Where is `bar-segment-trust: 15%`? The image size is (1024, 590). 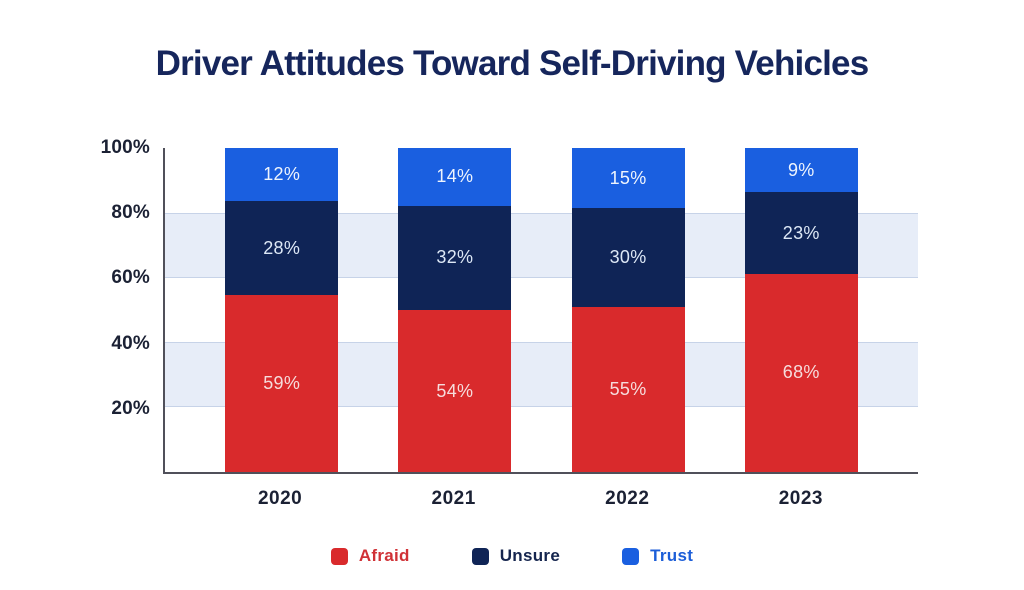
bar-segment-trust: 15% is located at coordinates (628, 178).